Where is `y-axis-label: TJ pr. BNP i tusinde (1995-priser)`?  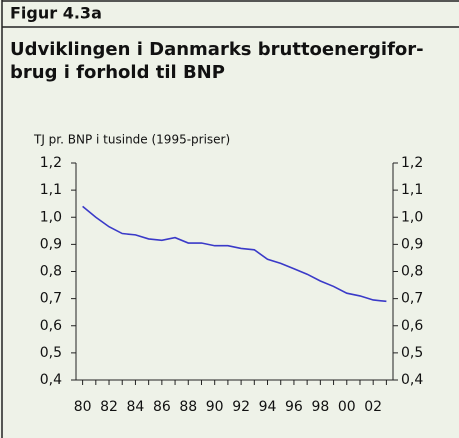
y-axis-label: TJ pr. BNP i tusinde (1995-priser) is located at coordinates (131, 140).